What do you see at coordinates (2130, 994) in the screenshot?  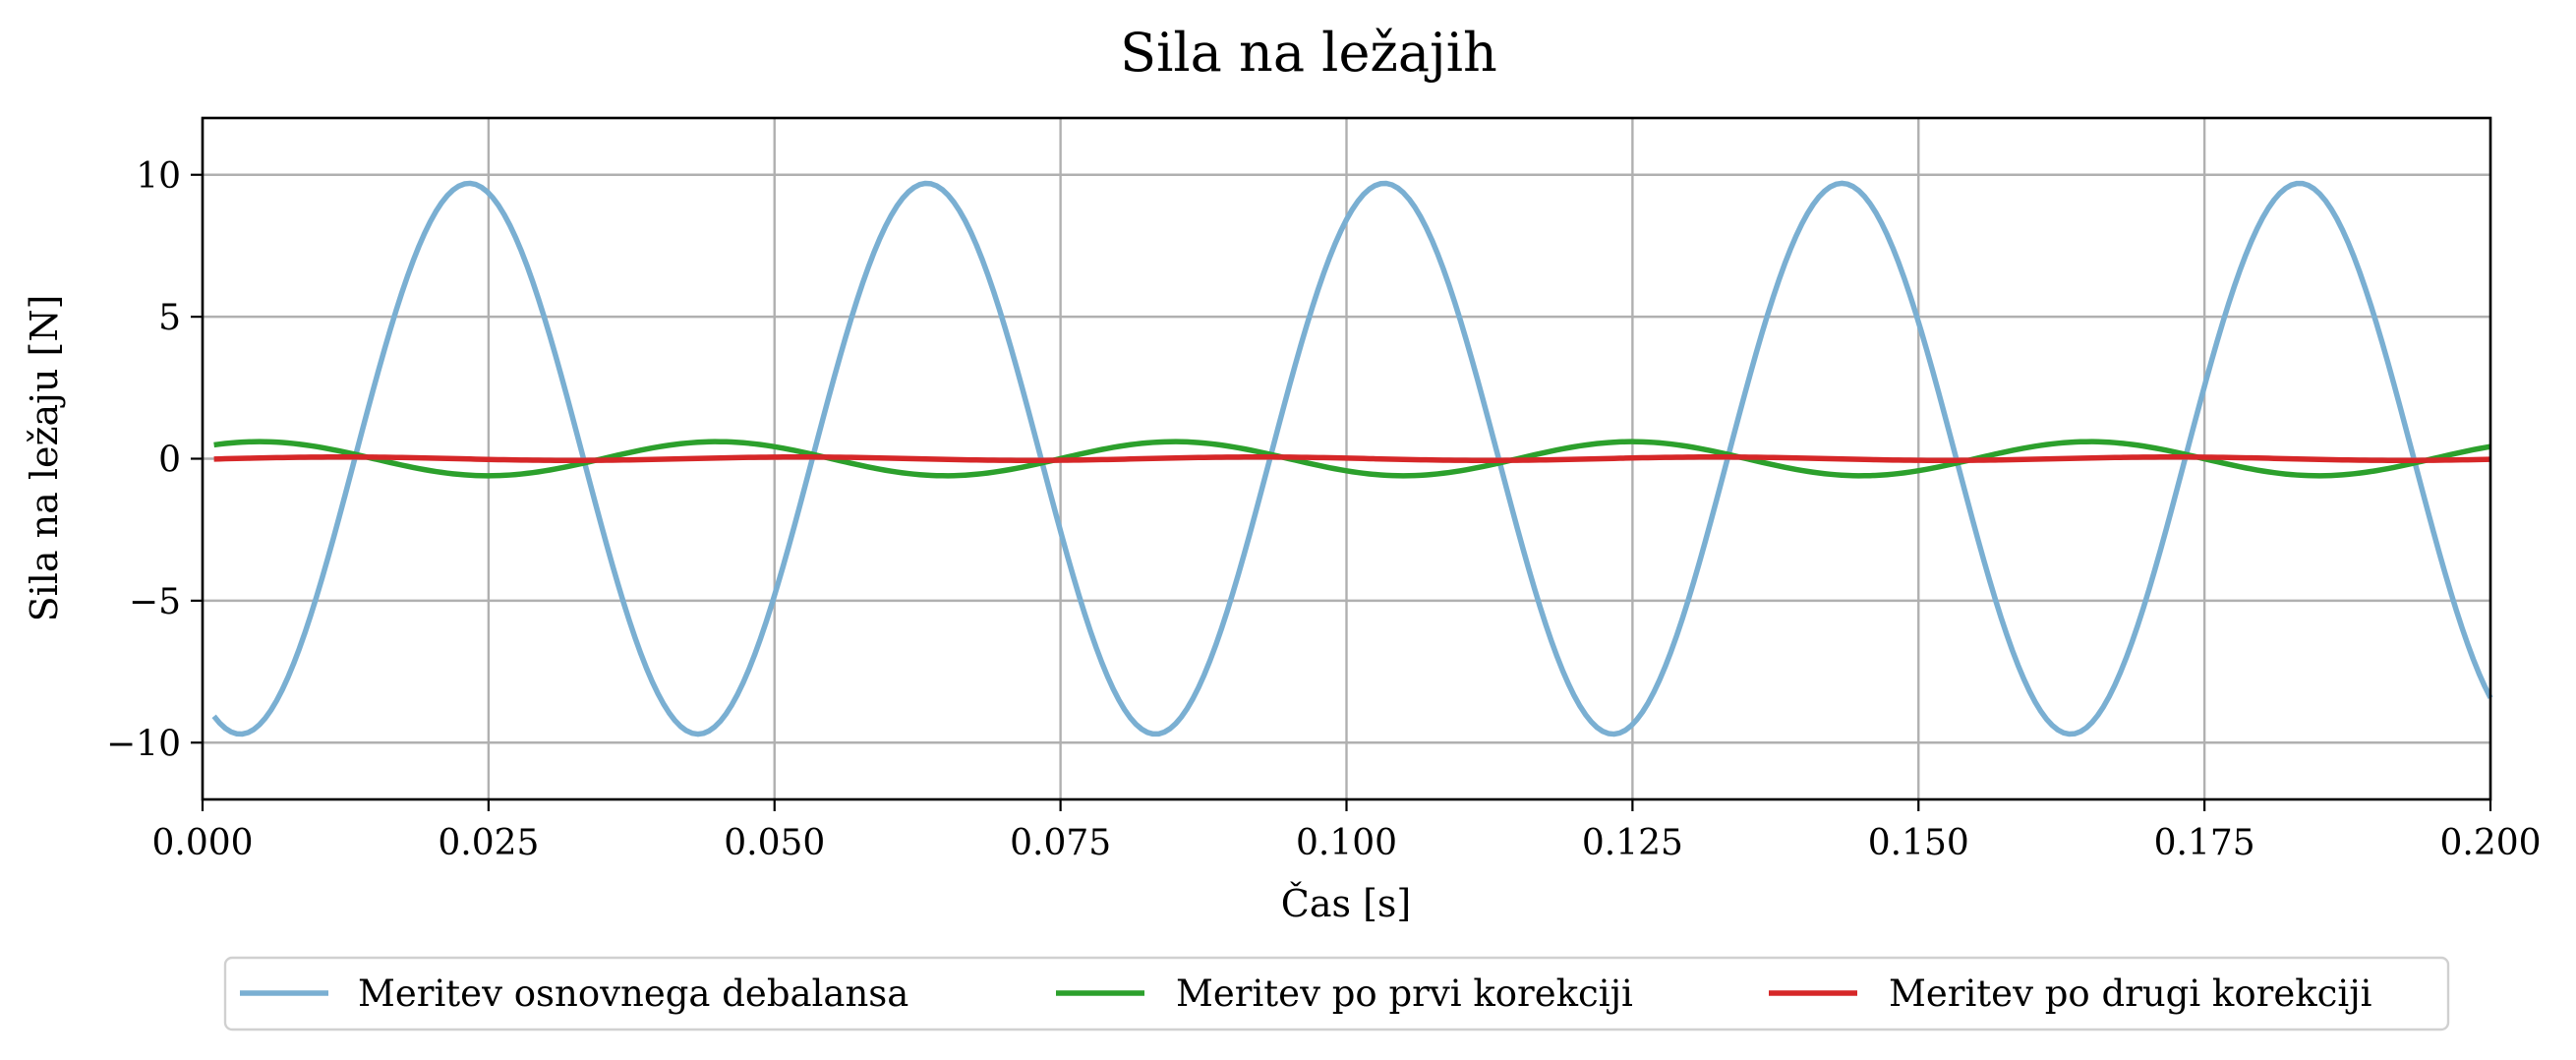 I see `legend-label-second-correction: Meritev po drugi korekciji` at bounding box center [2130, 994].